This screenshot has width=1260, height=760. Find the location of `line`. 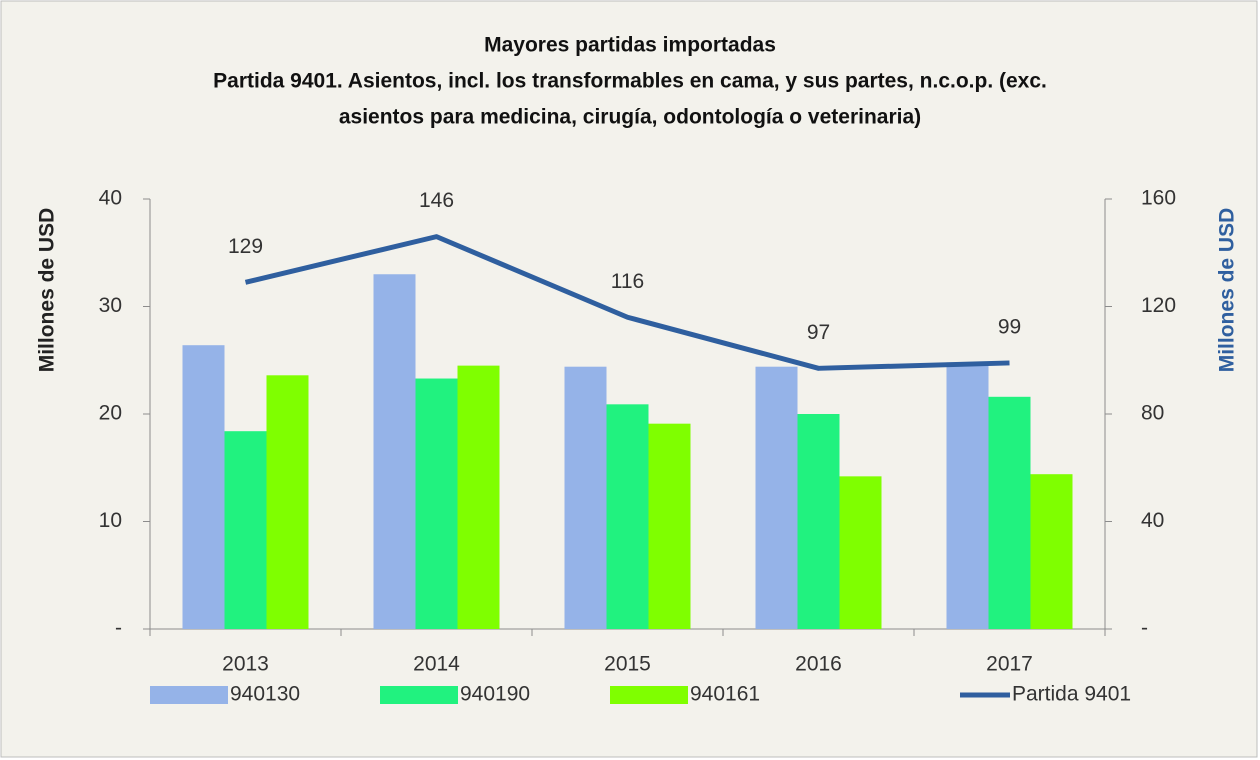

line is located at coordinates (627, 302).